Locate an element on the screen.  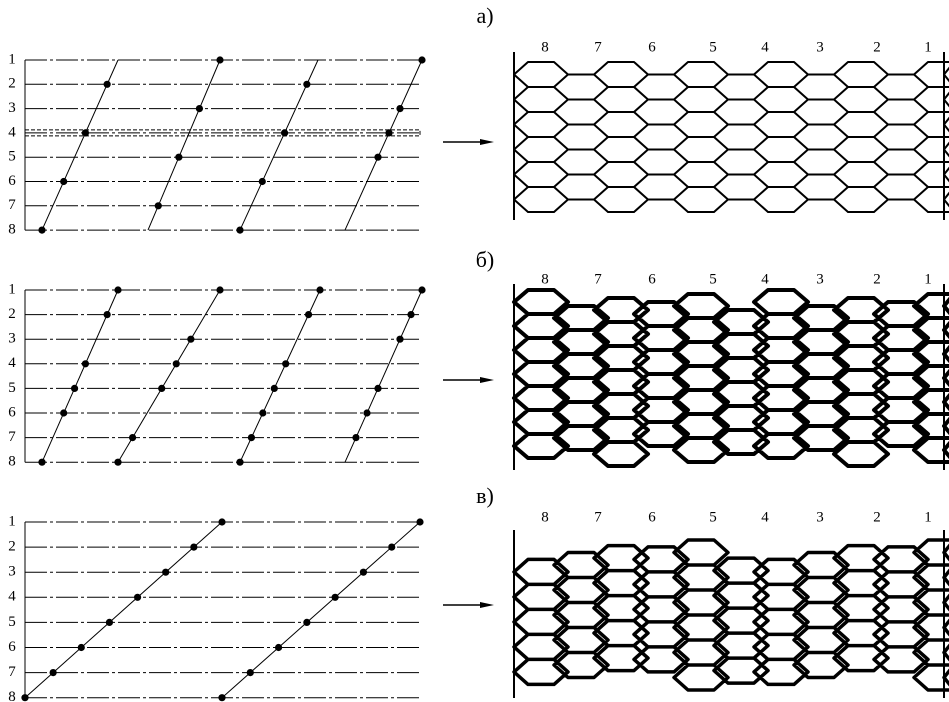
column-label: 5 is located at coordinates (713, 47).